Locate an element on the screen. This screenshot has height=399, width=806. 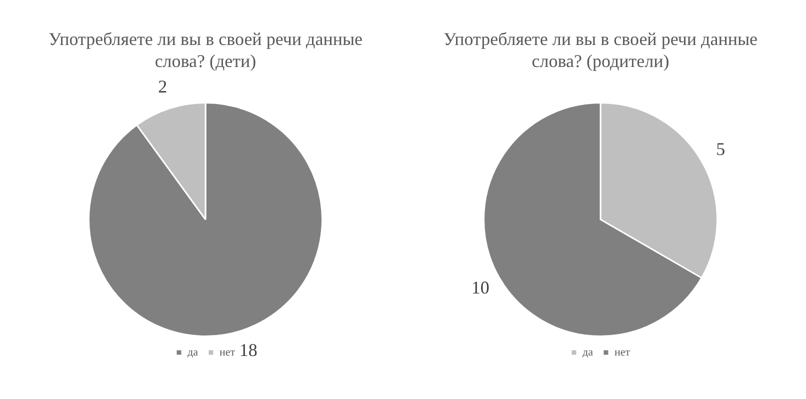
data-label: 2 is located at coordinates (163, 86).